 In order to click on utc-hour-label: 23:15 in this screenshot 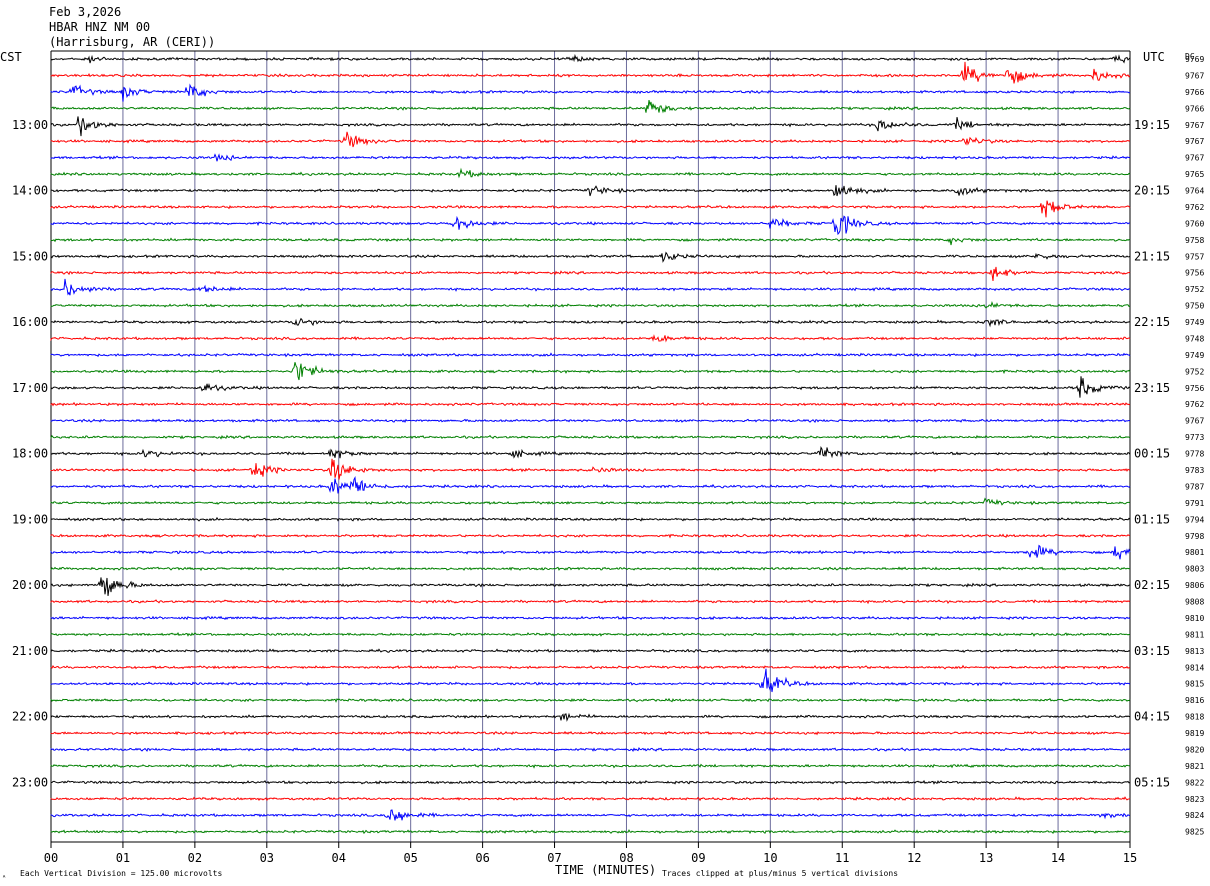, I will do `click(1152, 388)`.